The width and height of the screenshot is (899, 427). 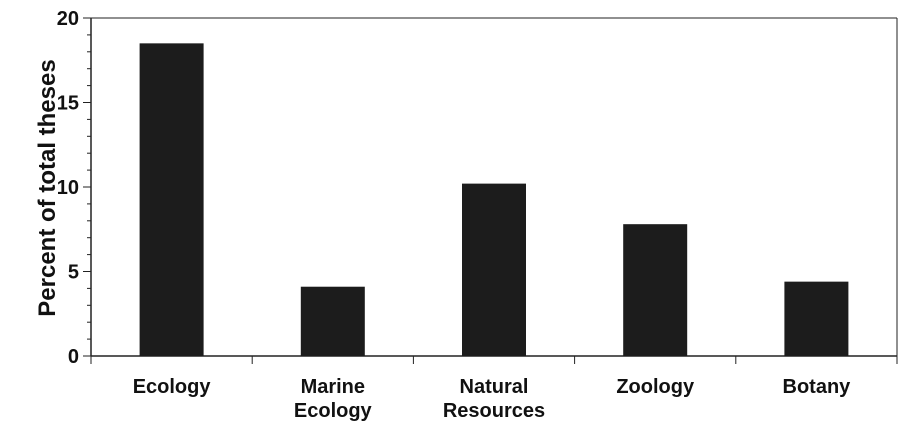 I want to click on x-category-label: Marine, so click(x=333, y=387).